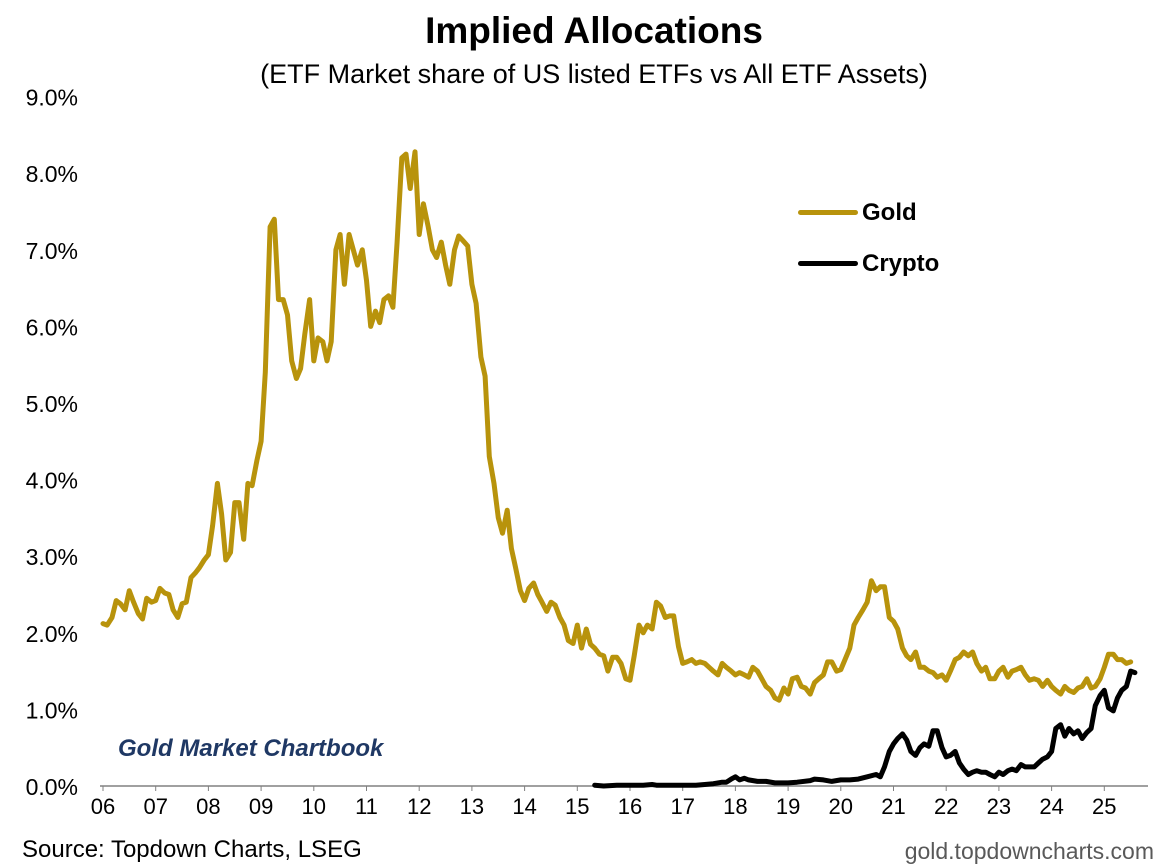  Describe the element at coordinates (52, 327) in the screenshot. I see `y-tick-label: 6.0%` at that location.